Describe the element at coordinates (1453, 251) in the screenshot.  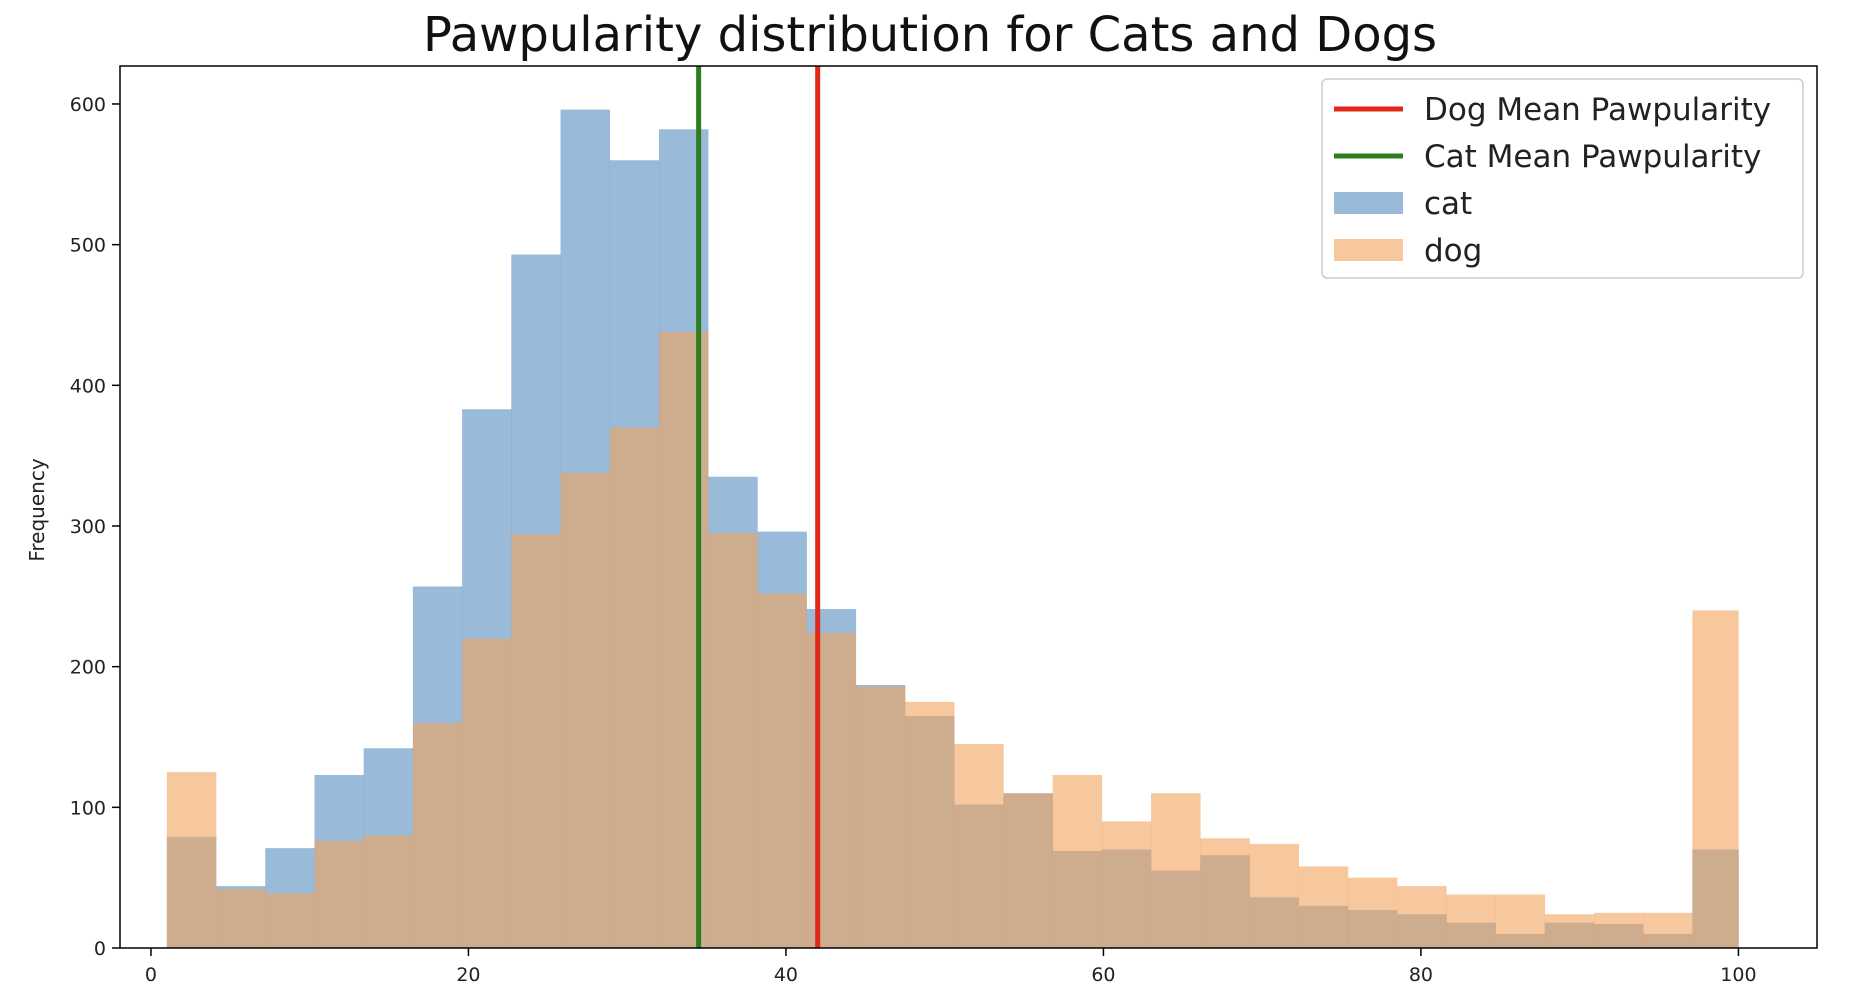
I see `legend-label: dog` at that location.